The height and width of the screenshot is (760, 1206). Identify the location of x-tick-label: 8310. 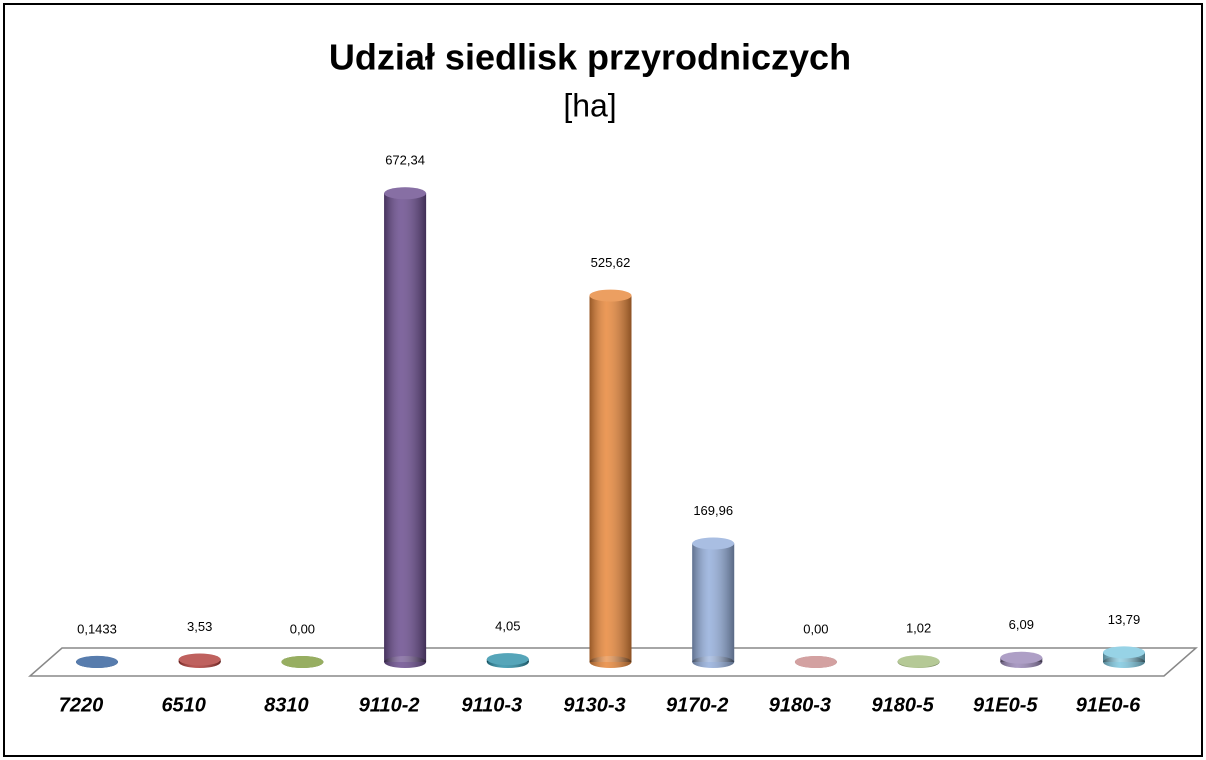
(286, 705).